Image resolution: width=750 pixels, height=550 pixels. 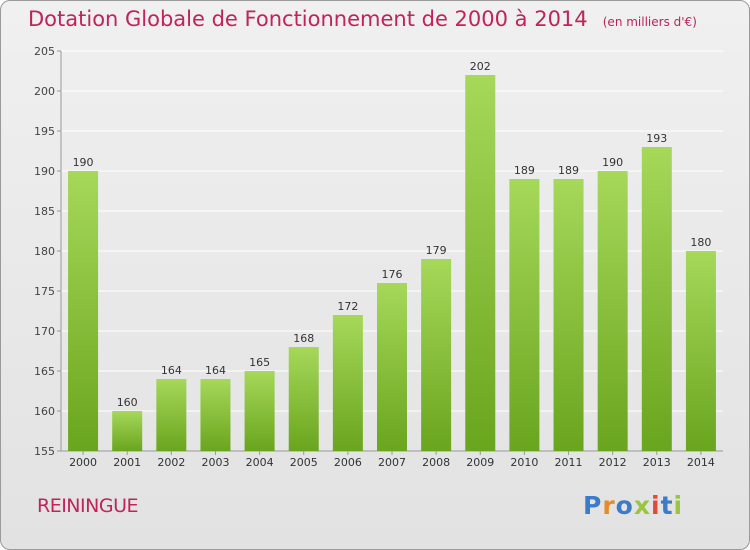 I want to click on y-tick-label: 155, so click(x=44, y=451).